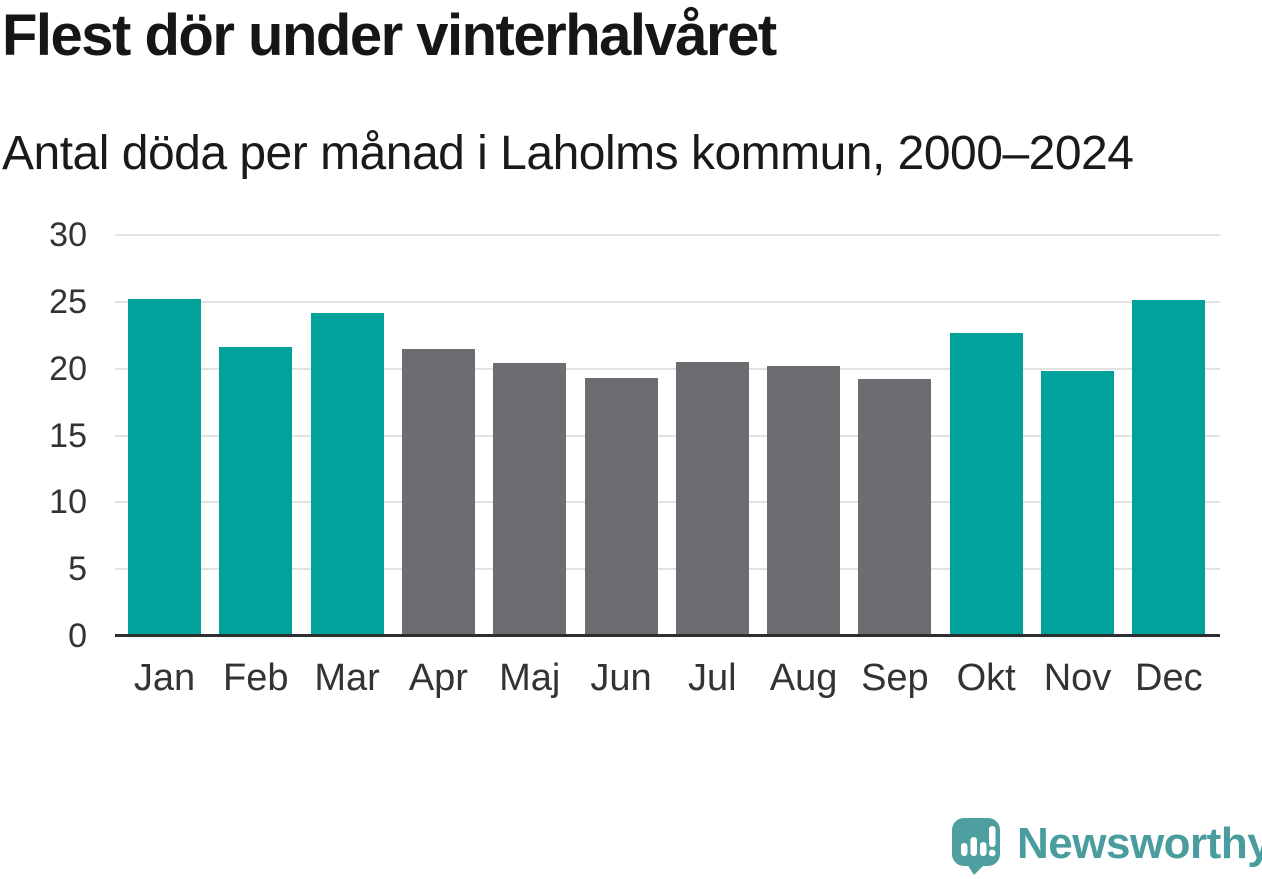  I want to click on x-tick-label-maj: Maj, so click(530, 678).